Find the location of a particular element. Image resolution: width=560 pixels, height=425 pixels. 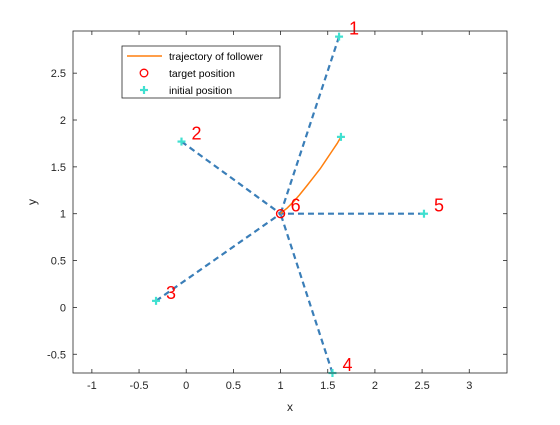

y-tick-label-2: 0.5 is located at coordinates (58, 262).